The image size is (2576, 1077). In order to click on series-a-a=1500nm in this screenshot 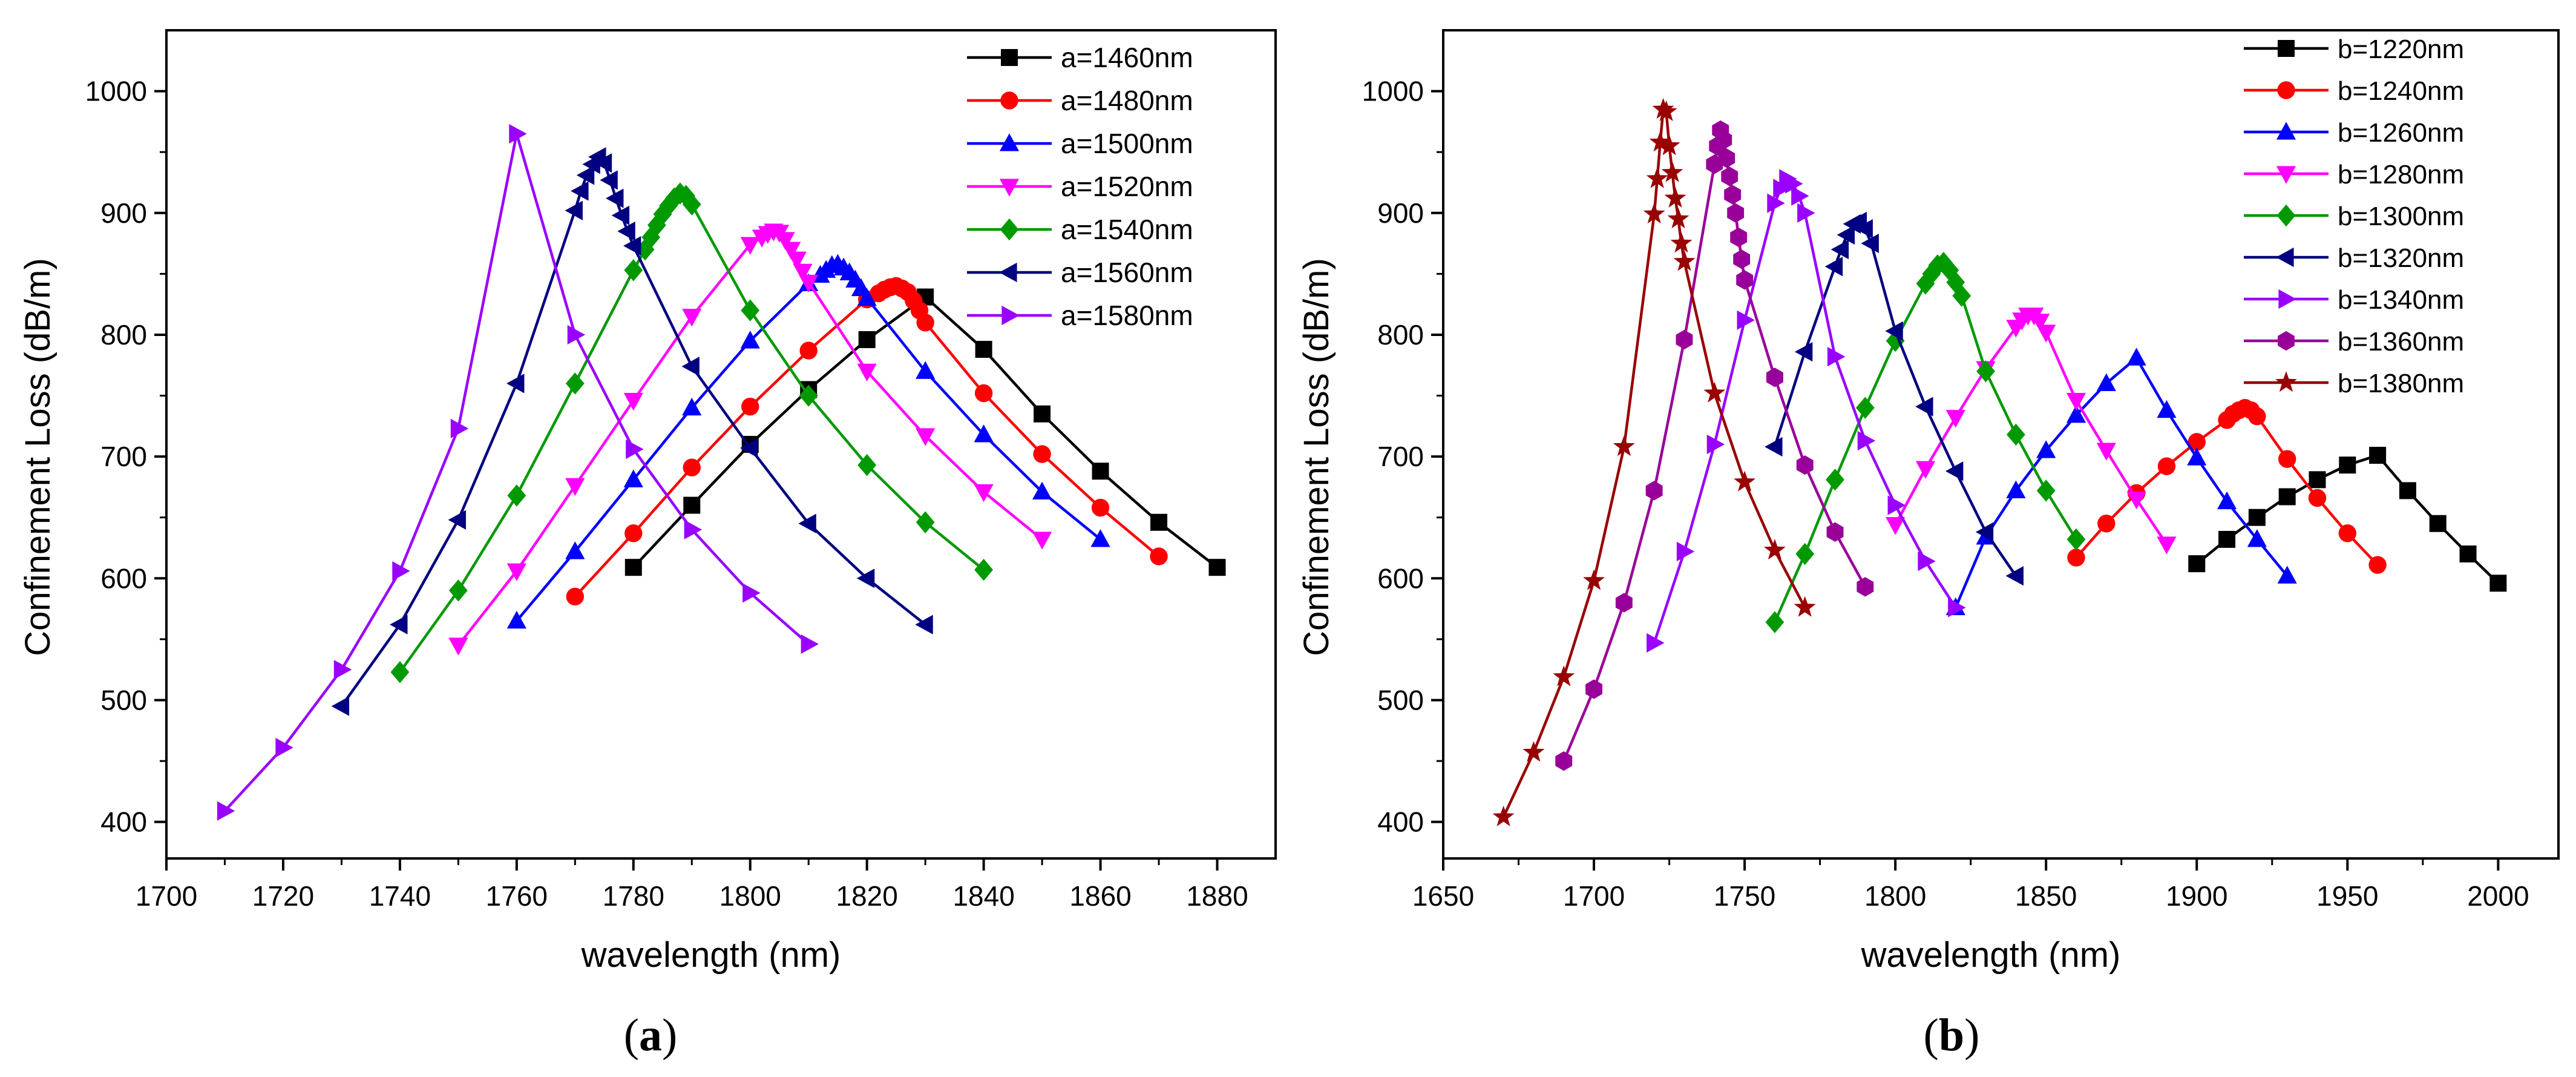, I will do `click(808, 442)`.